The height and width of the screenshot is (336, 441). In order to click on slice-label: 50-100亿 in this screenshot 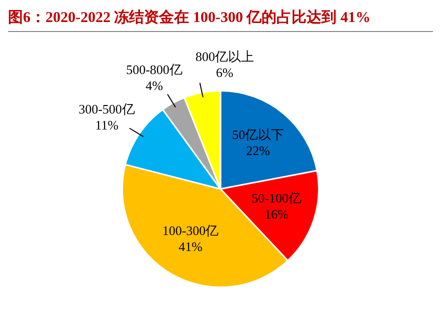, I will do `click(277, 198)`.